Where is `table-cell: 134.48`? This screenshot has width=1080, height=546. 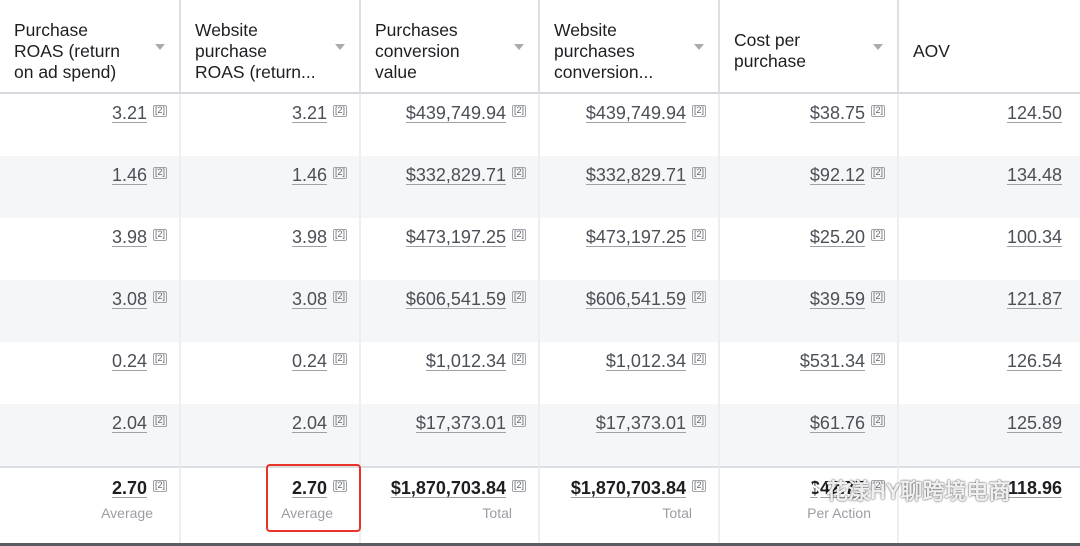
table-cell: 134.48 is located at coordinates (989, 187).